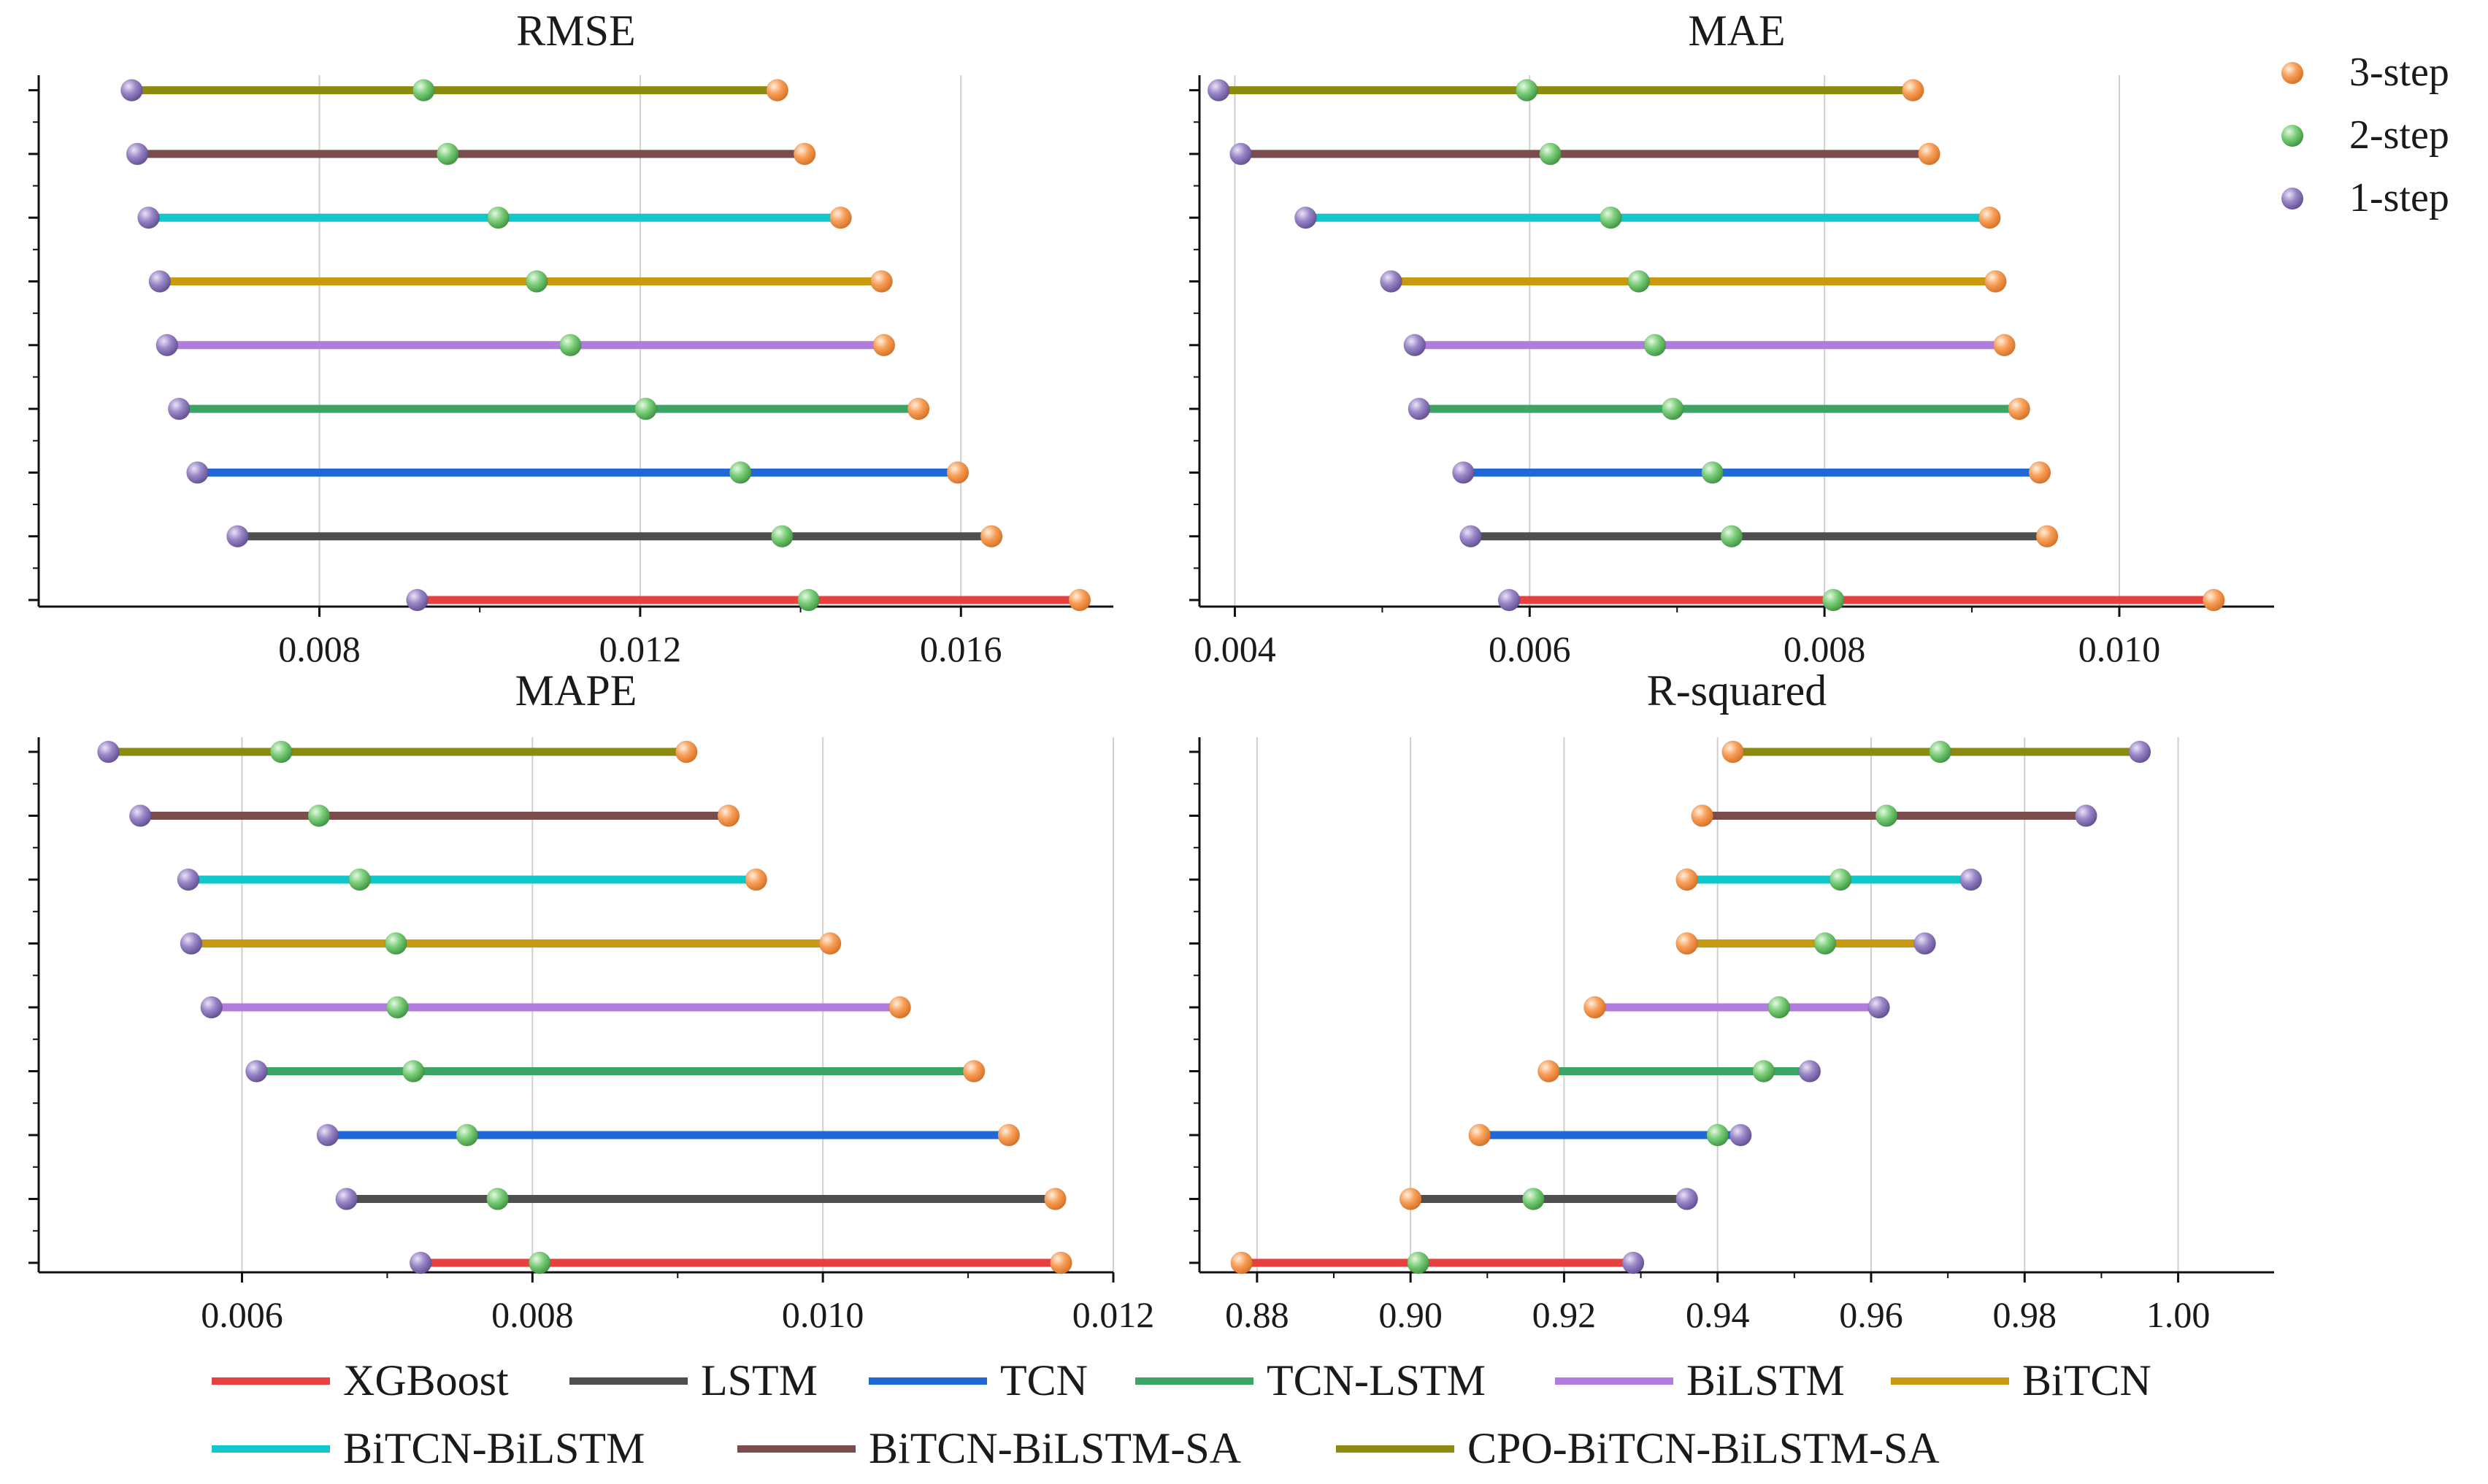 This screenshot has height=1484, width=2488. What do you see at coordinates (2292, 73) in the screenshot?
I see `legend-marker-step3` at bounding box center [2292, 73].